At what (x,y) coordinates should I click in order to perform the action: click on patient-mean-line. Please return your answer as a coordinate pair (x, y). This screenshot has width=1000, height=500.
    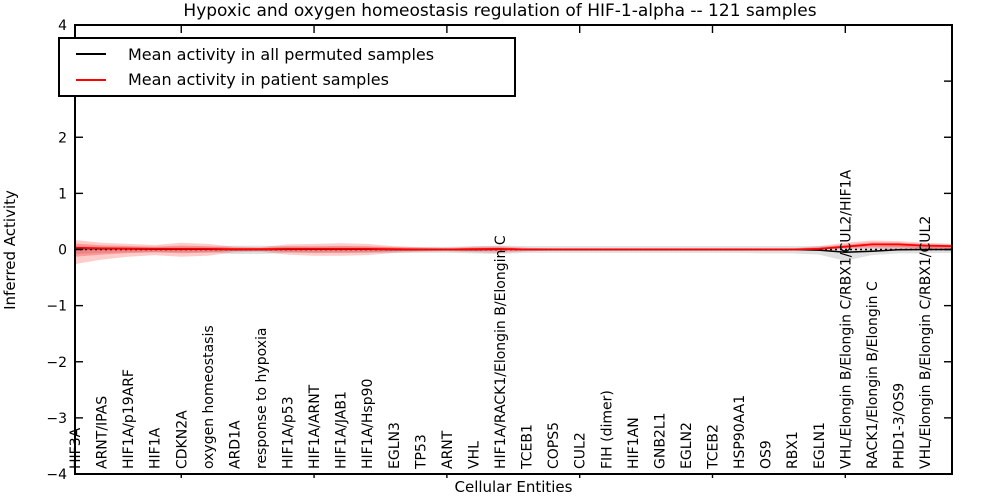
    Looking at the image, I should click on (513, 247).